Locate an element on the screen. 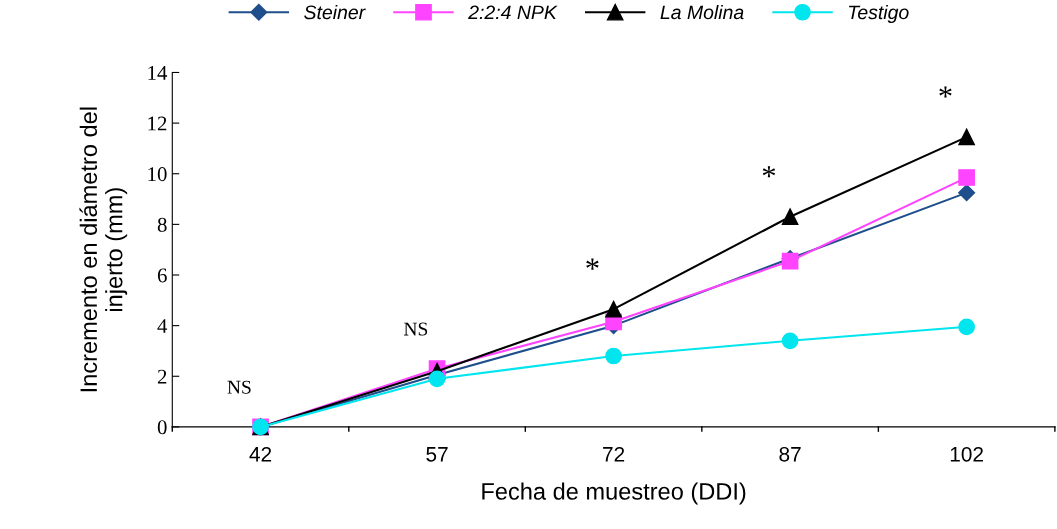 The width and height of the screenshot is (1057, 529). x-tick-label: 72 is located at coordinates (614, 454).